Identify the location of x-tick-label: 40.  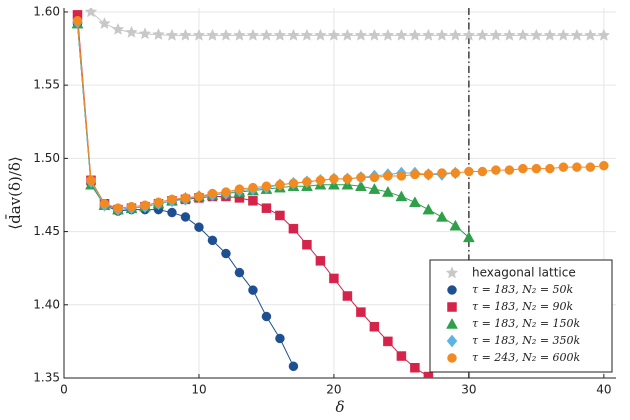
(603, 390).